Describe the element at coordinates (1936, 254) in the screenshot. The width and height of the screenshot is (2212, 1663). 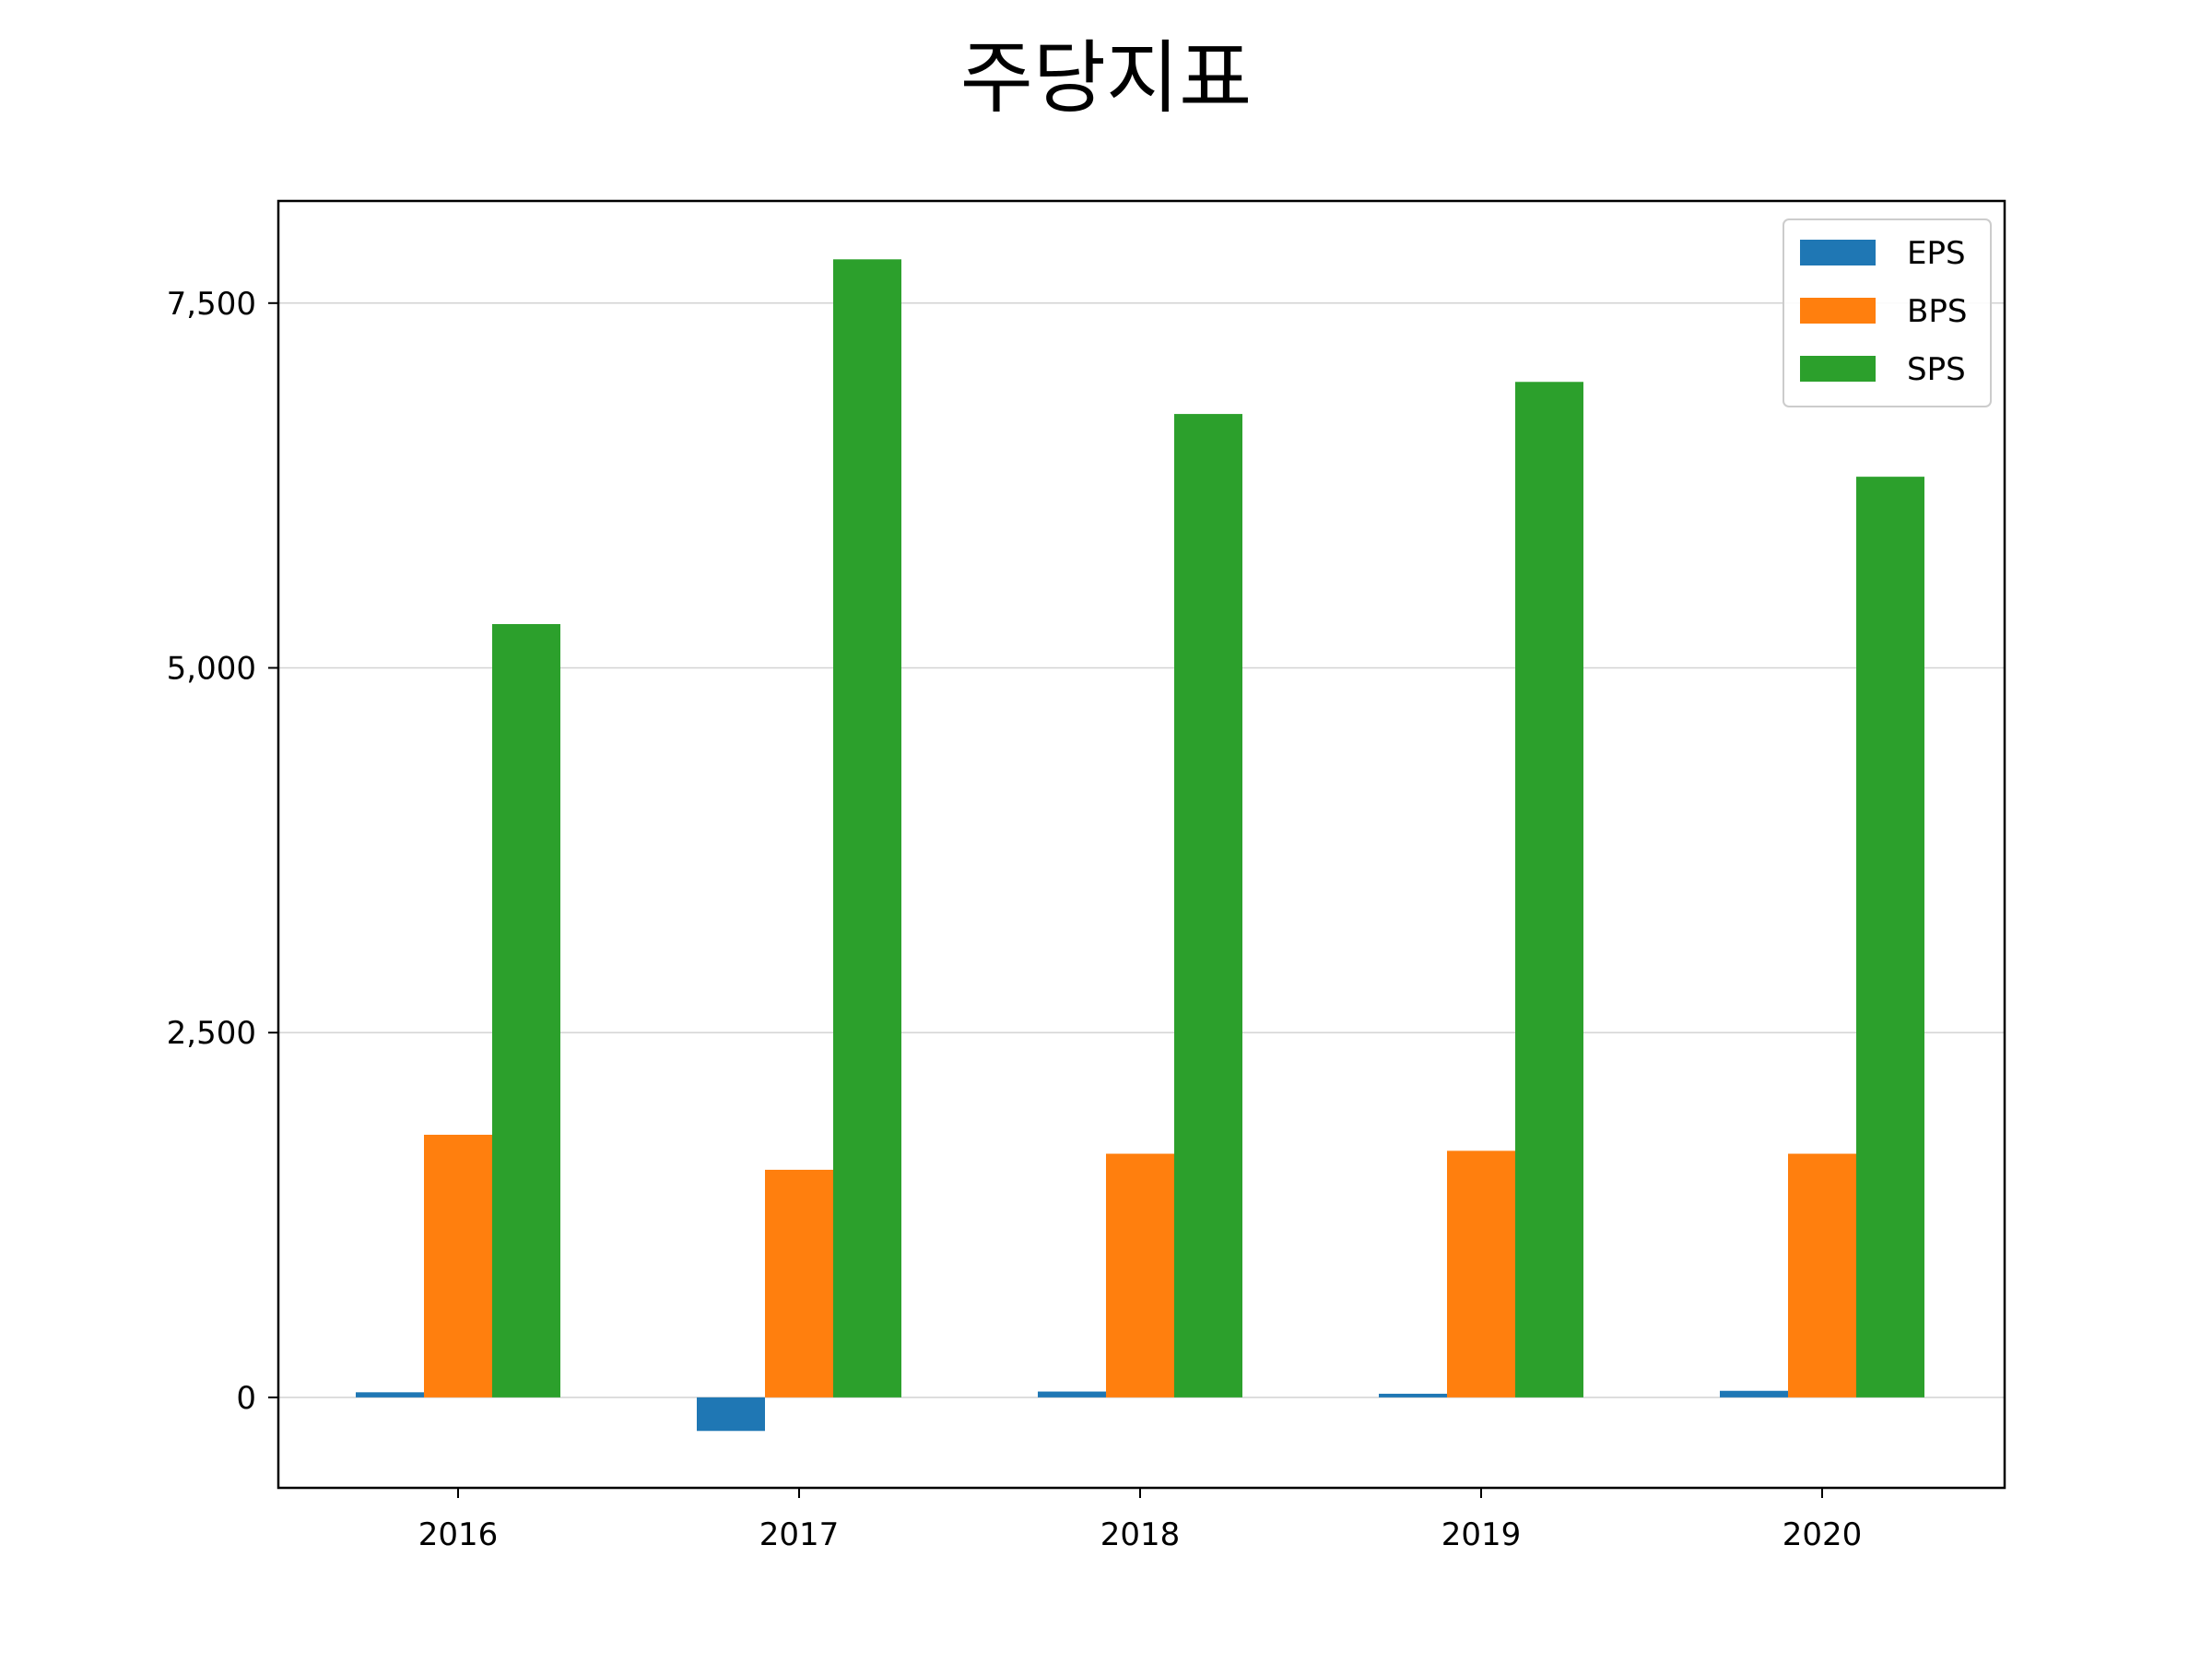
I see `legend-label-eps: EPS` at that location.